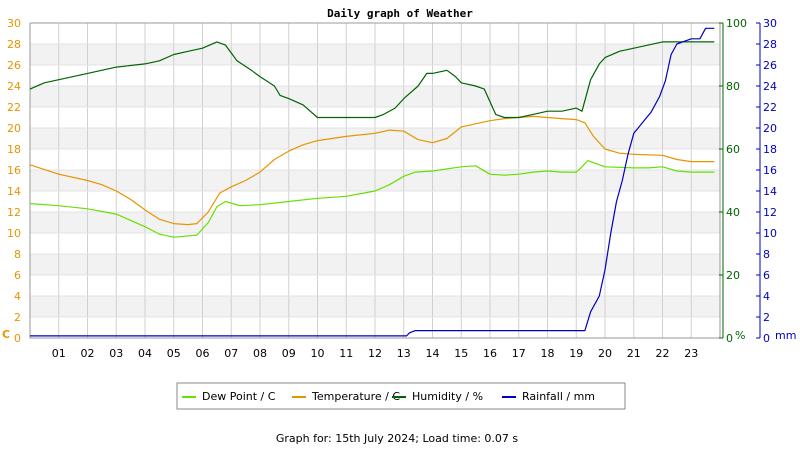 This screenshot has height=450, width=800. Describe the element at coordinates (490, 353) in the screenshot. I see `x-tick-label: 16` at that location.